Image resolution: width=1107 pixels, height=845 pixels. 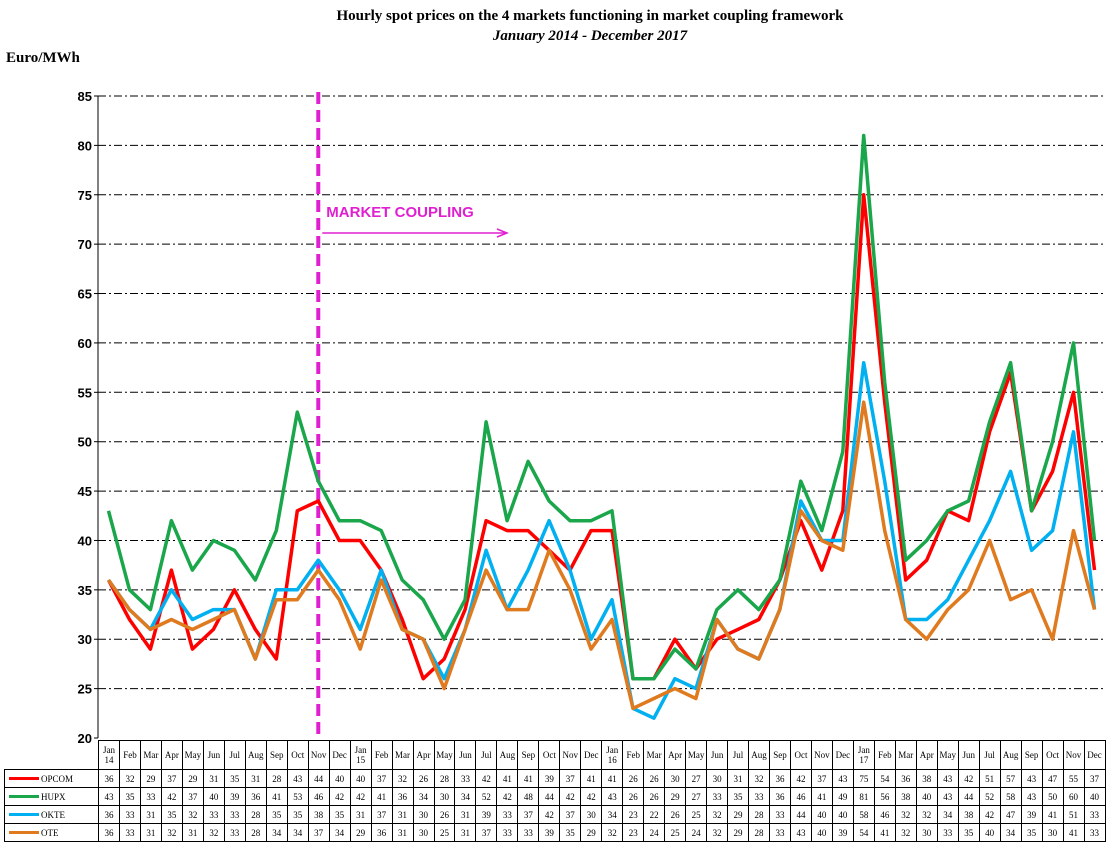 I want to click on category-label: Jun, so click(x=717, y=755).